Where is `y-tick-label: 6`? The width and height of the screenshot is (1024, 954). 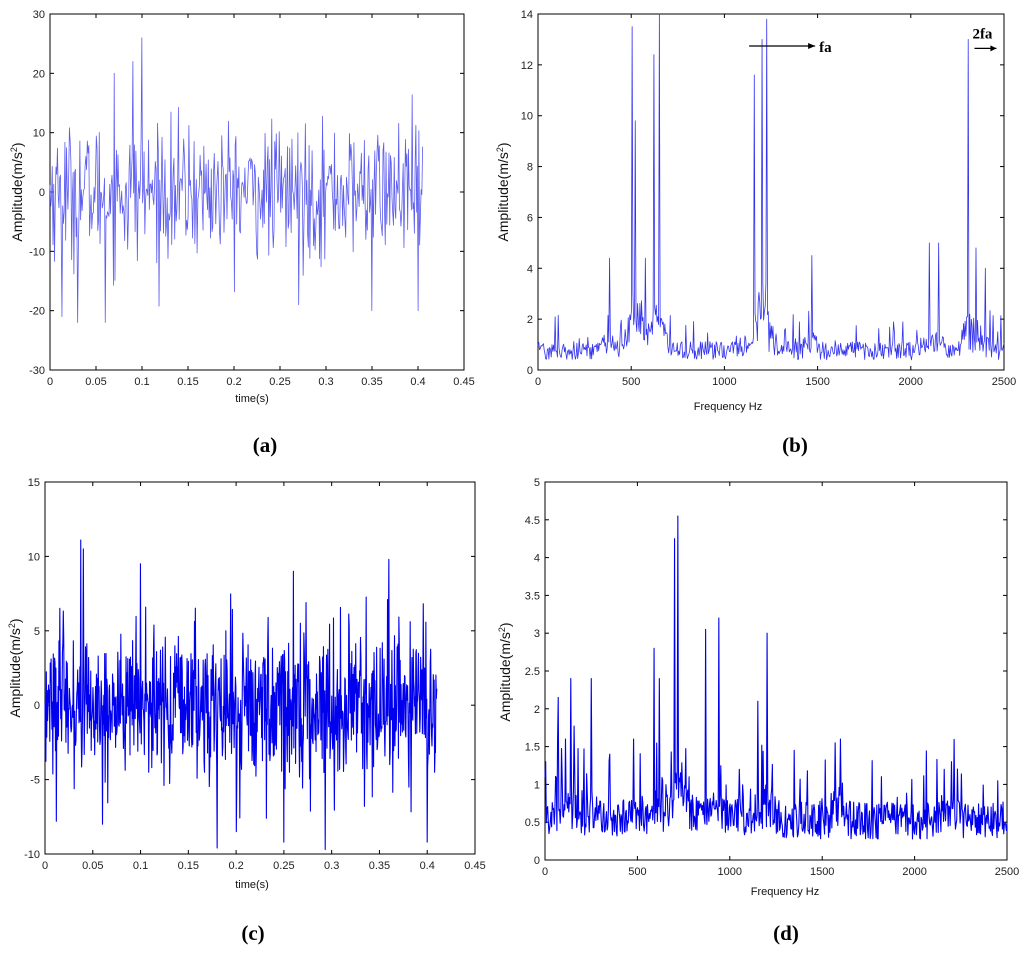
y-tick-label: 6 is located at coordinates (530, 218).